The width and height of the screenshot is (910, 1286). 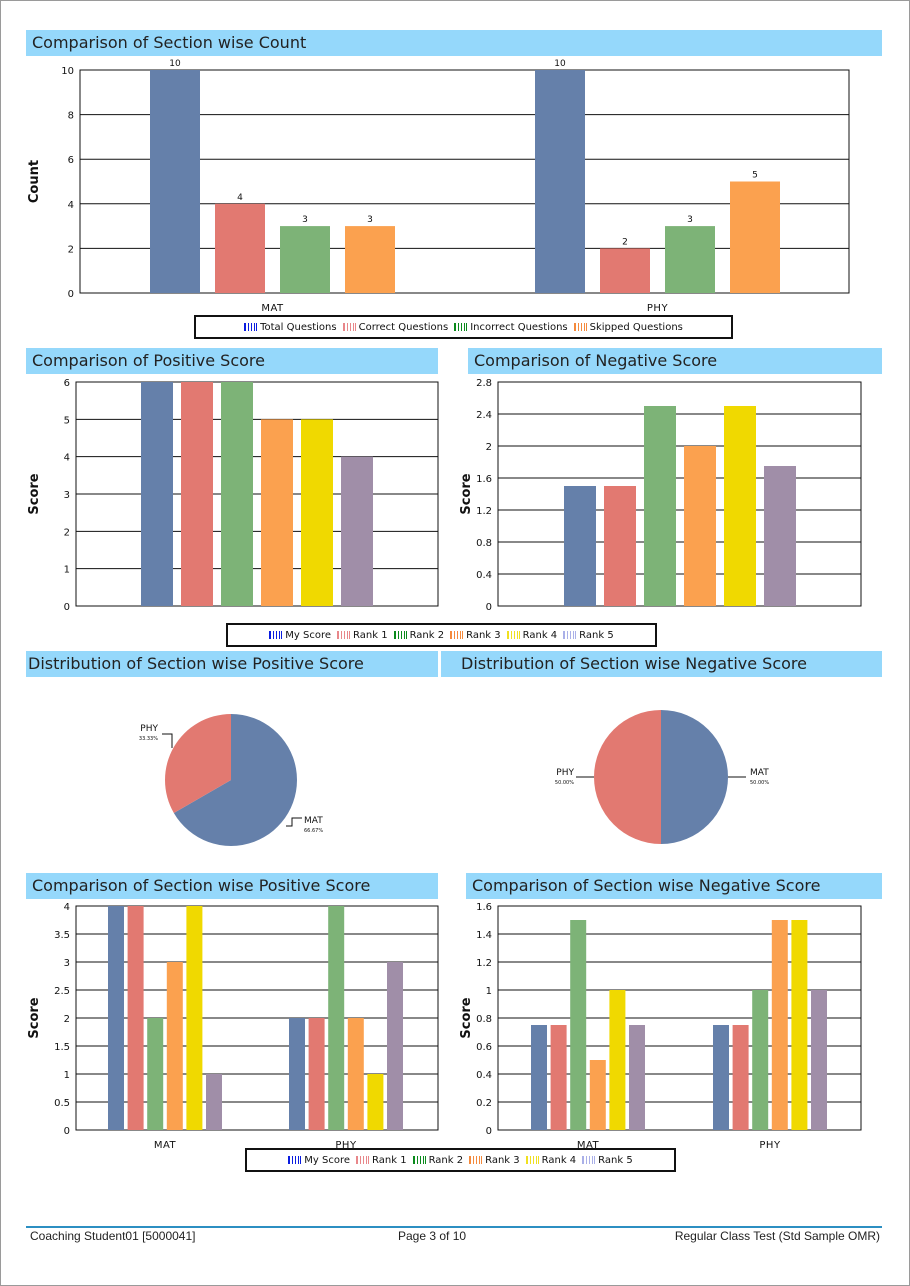 What do you see at coordinates (67, 420) in the screenshot?
I see `positive-ytick: 5` at bounding box center [67, 420].